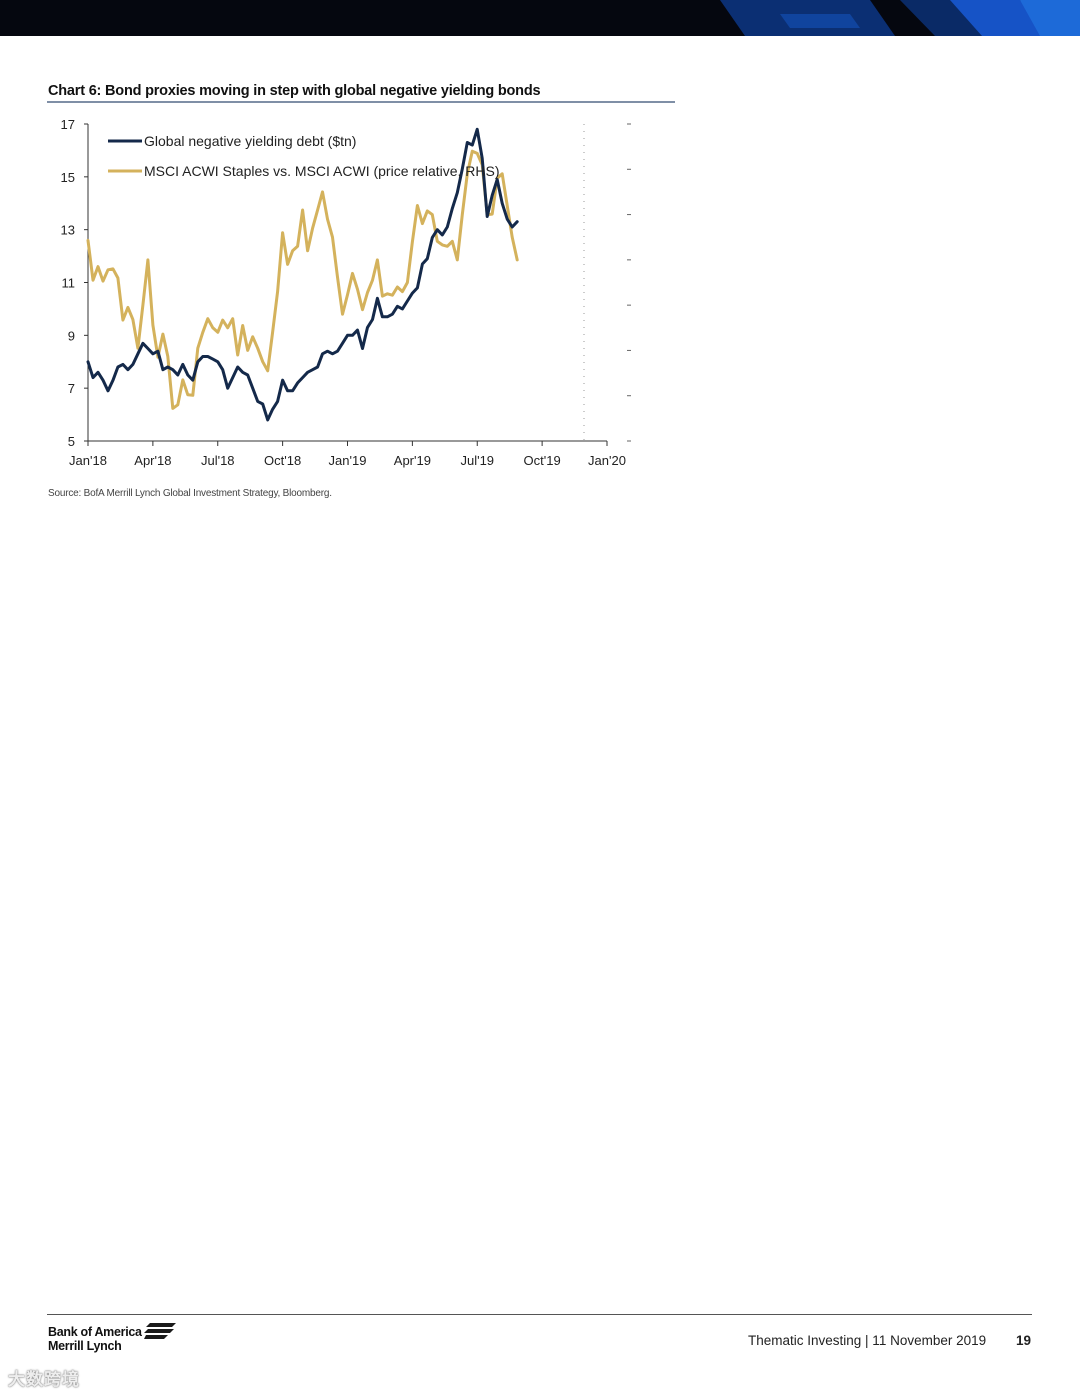 The width and height of the screenshot is (1080, 1397). Describe the element at coordinates (88, 460) in the screenshot. I see `x-tick-label: Jan'18` at that location.